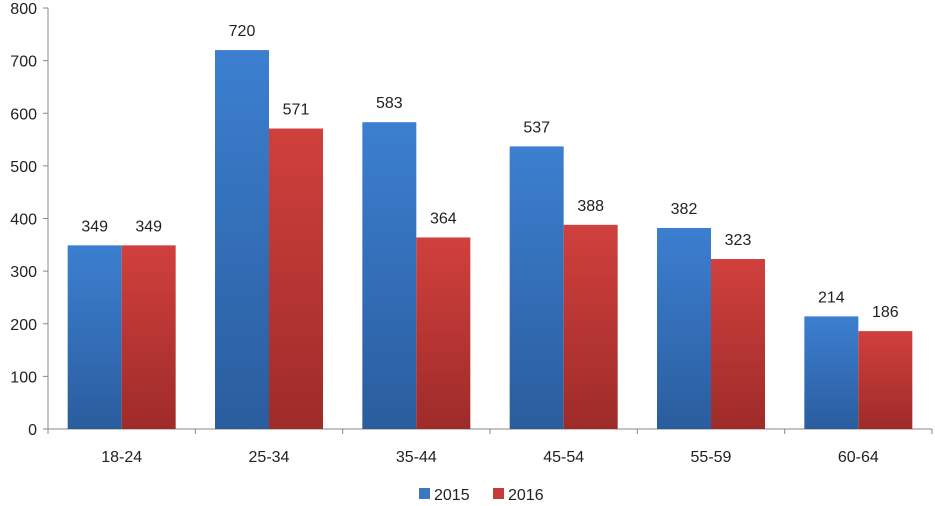 This screenshot has height=506, width=935. I want to click on x-tick-label: 60-64, so click(858, 457).